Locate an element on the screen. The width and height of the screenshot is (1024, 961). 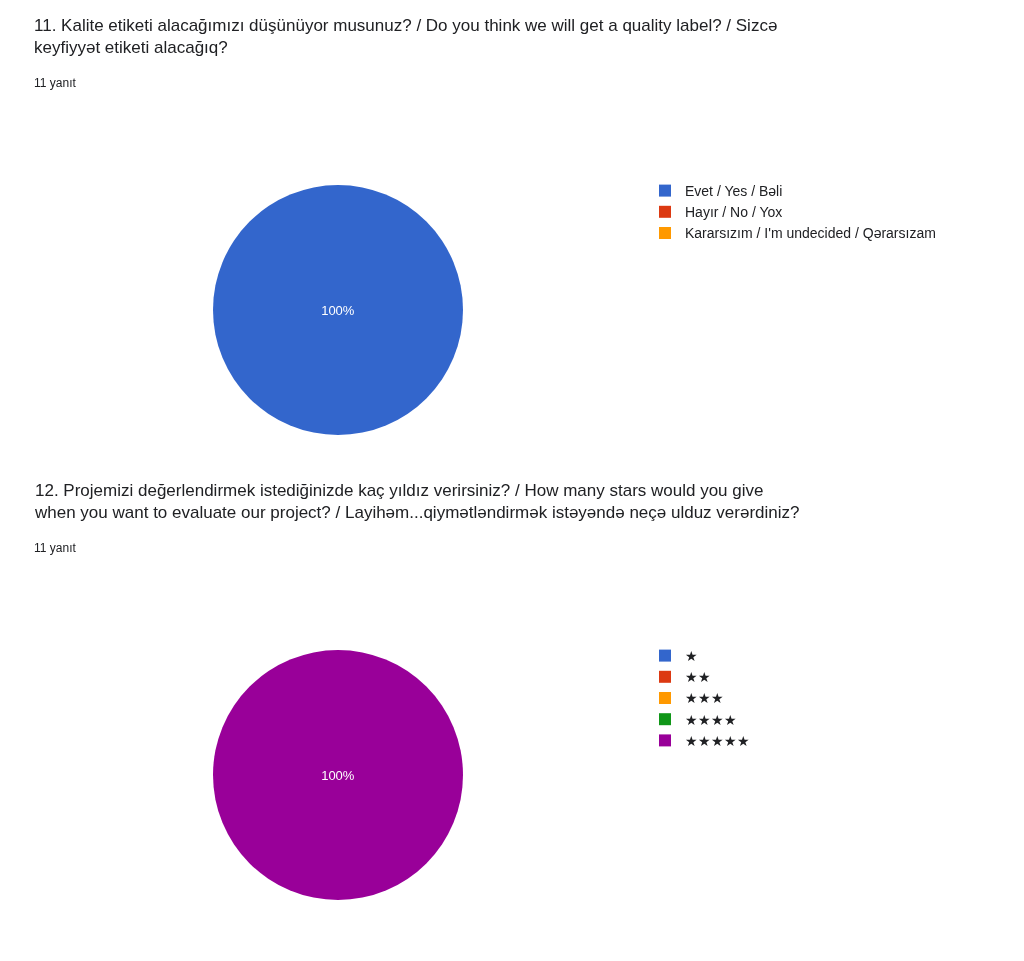
legend-label: ★★★★ is located at coordinates (711, 719).